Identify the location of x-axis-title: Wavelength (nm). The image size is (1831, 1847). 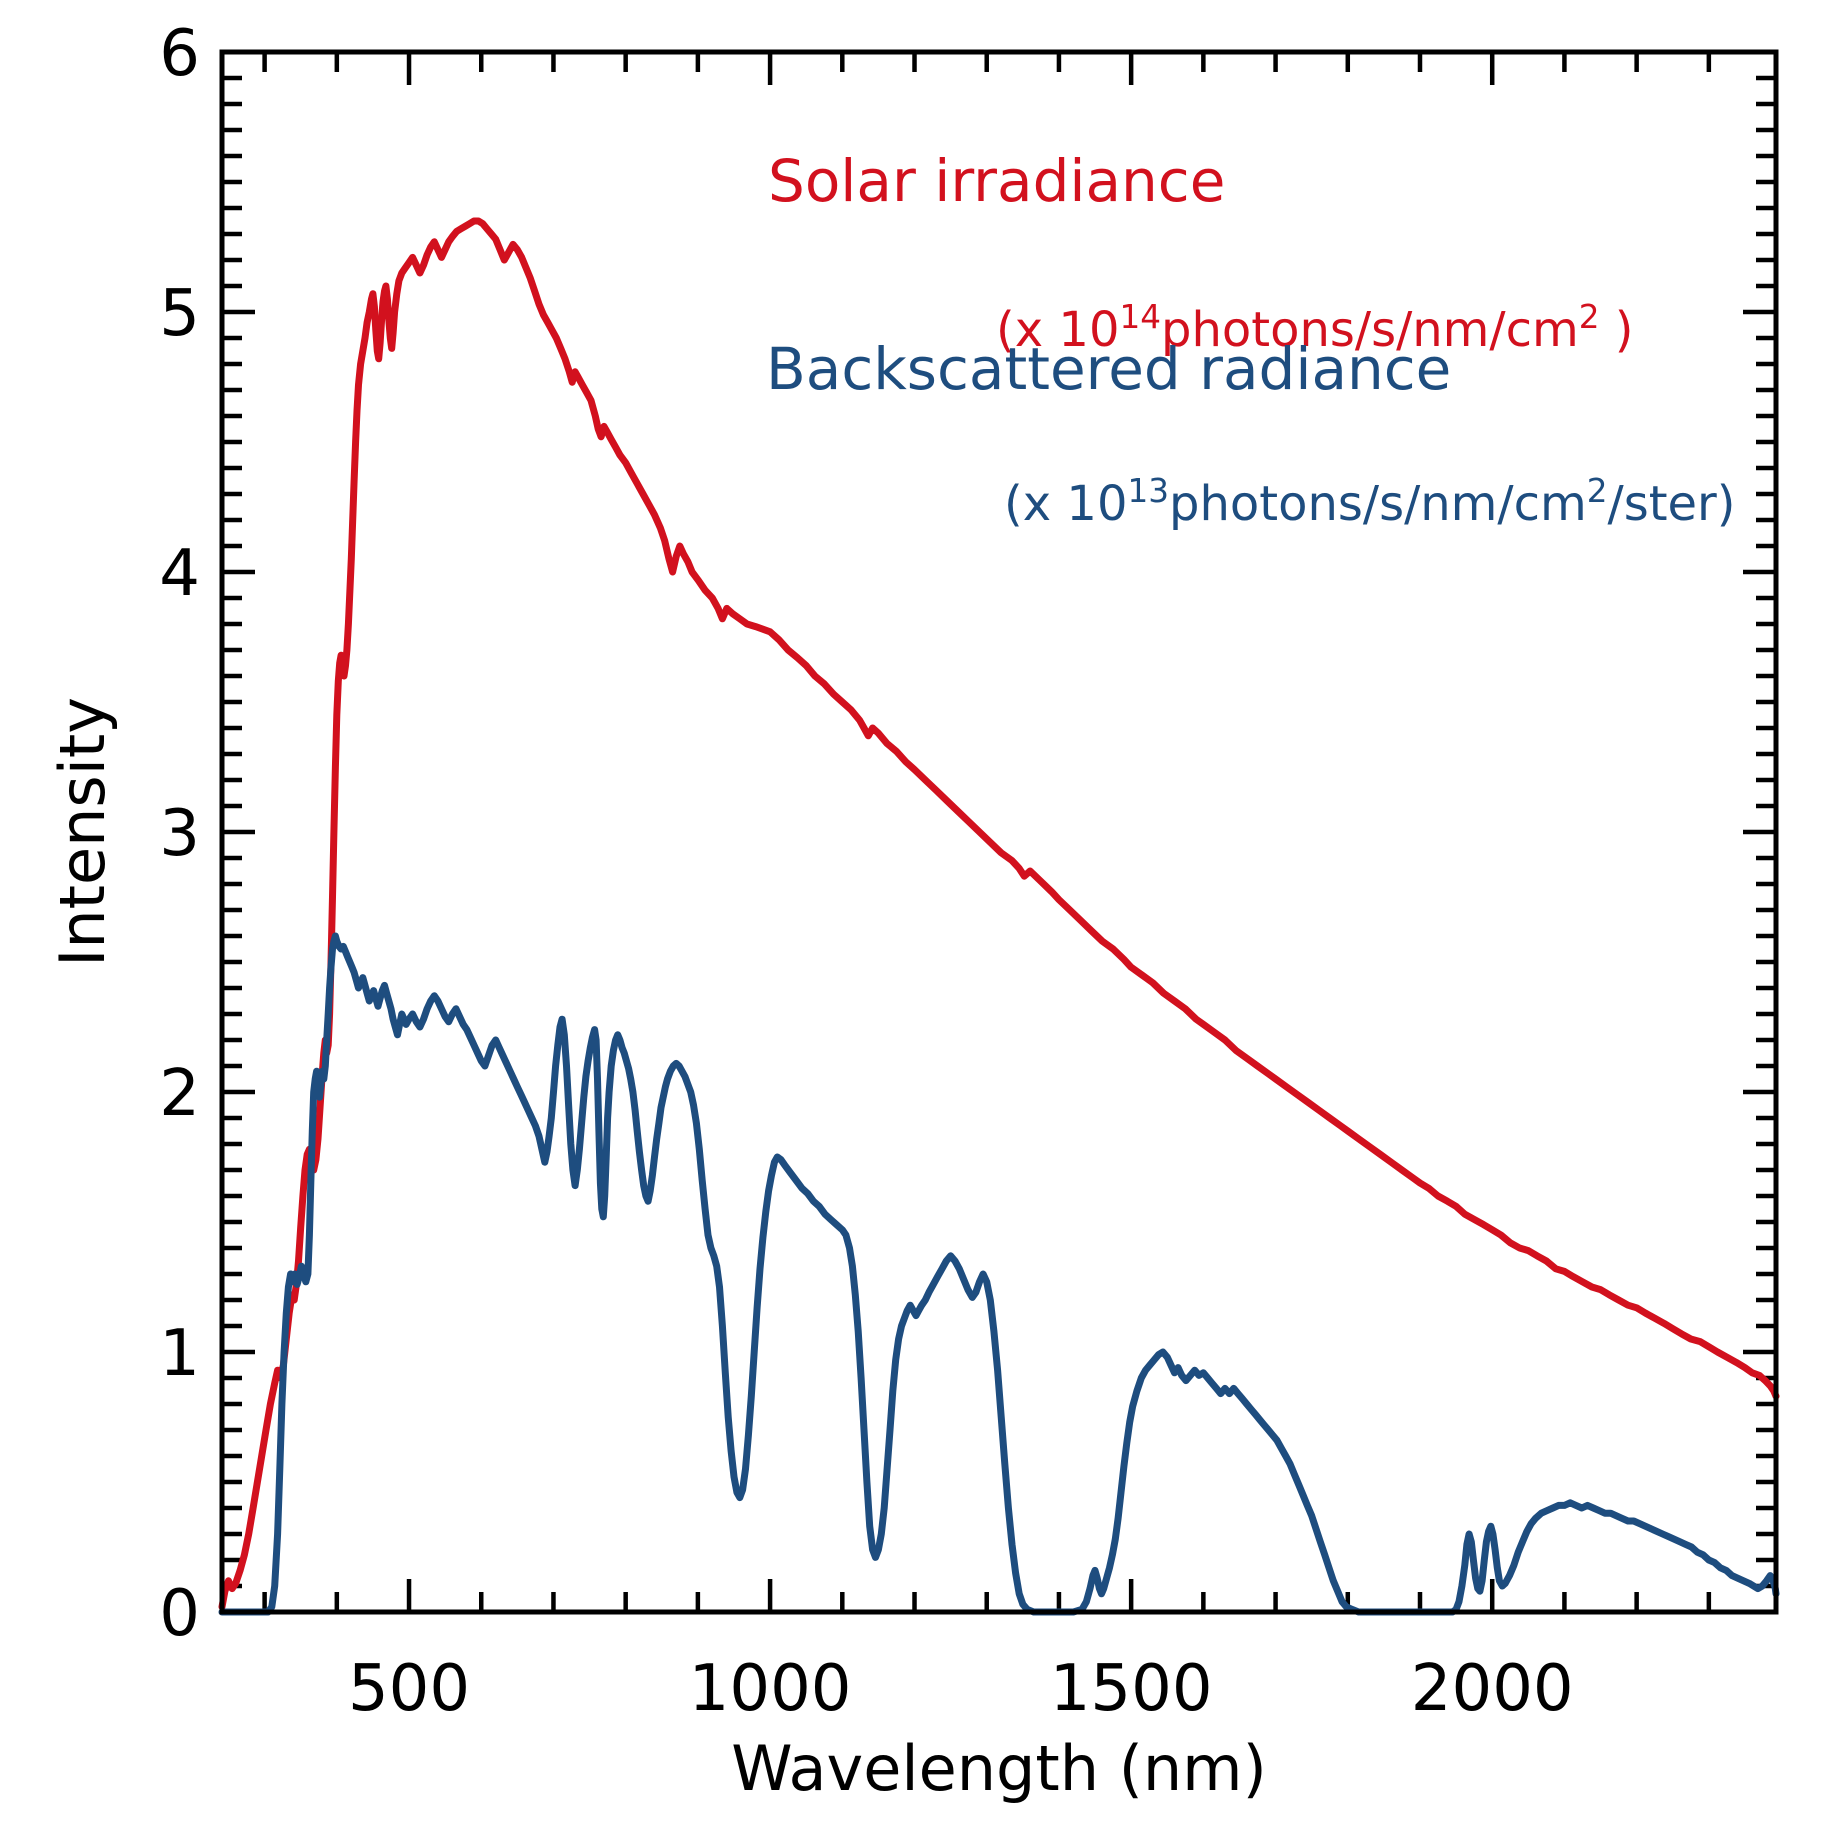
(999, 1768).